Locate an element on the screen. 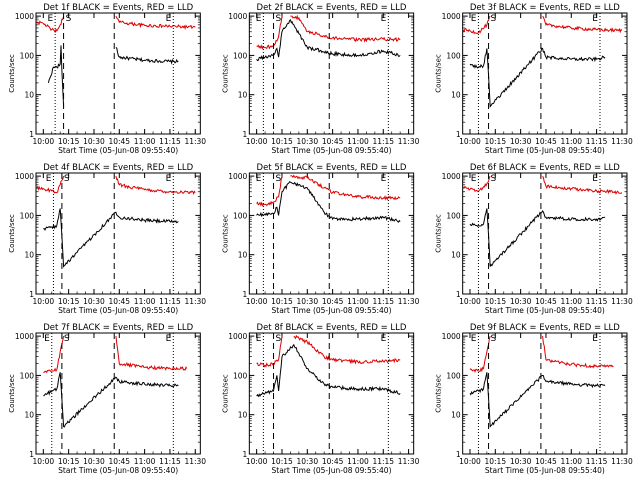 The height and width of the screenshot is (480, 640). panel-title: Det 2f BLACK = Events, RED = LLD is located at coordinates (332, 8).